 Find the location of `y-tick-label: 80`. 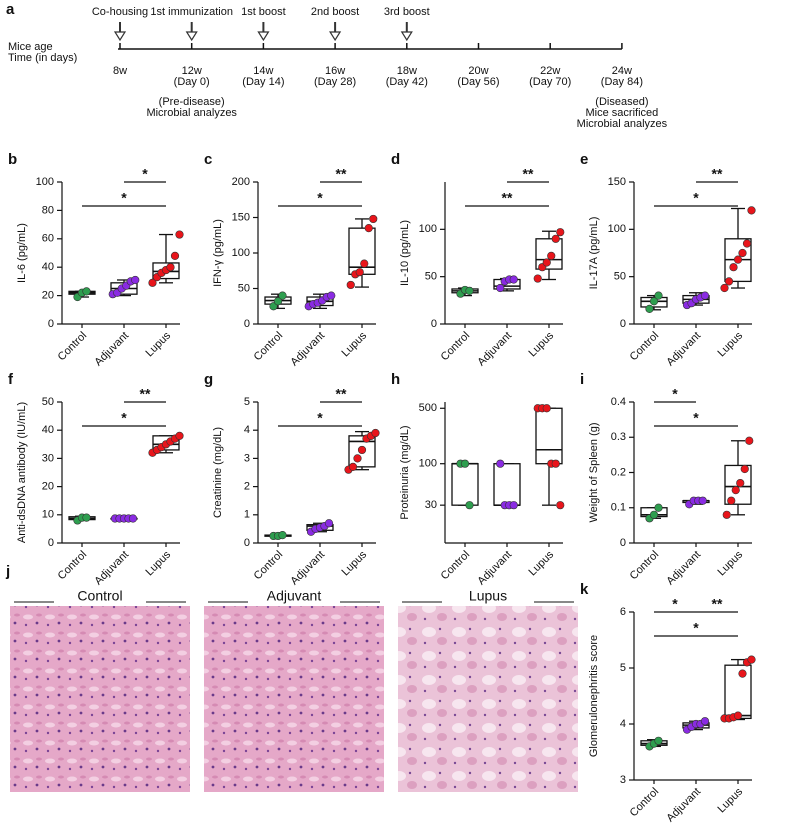

y-tick-label: 80 is located at coordinates (48, 210).